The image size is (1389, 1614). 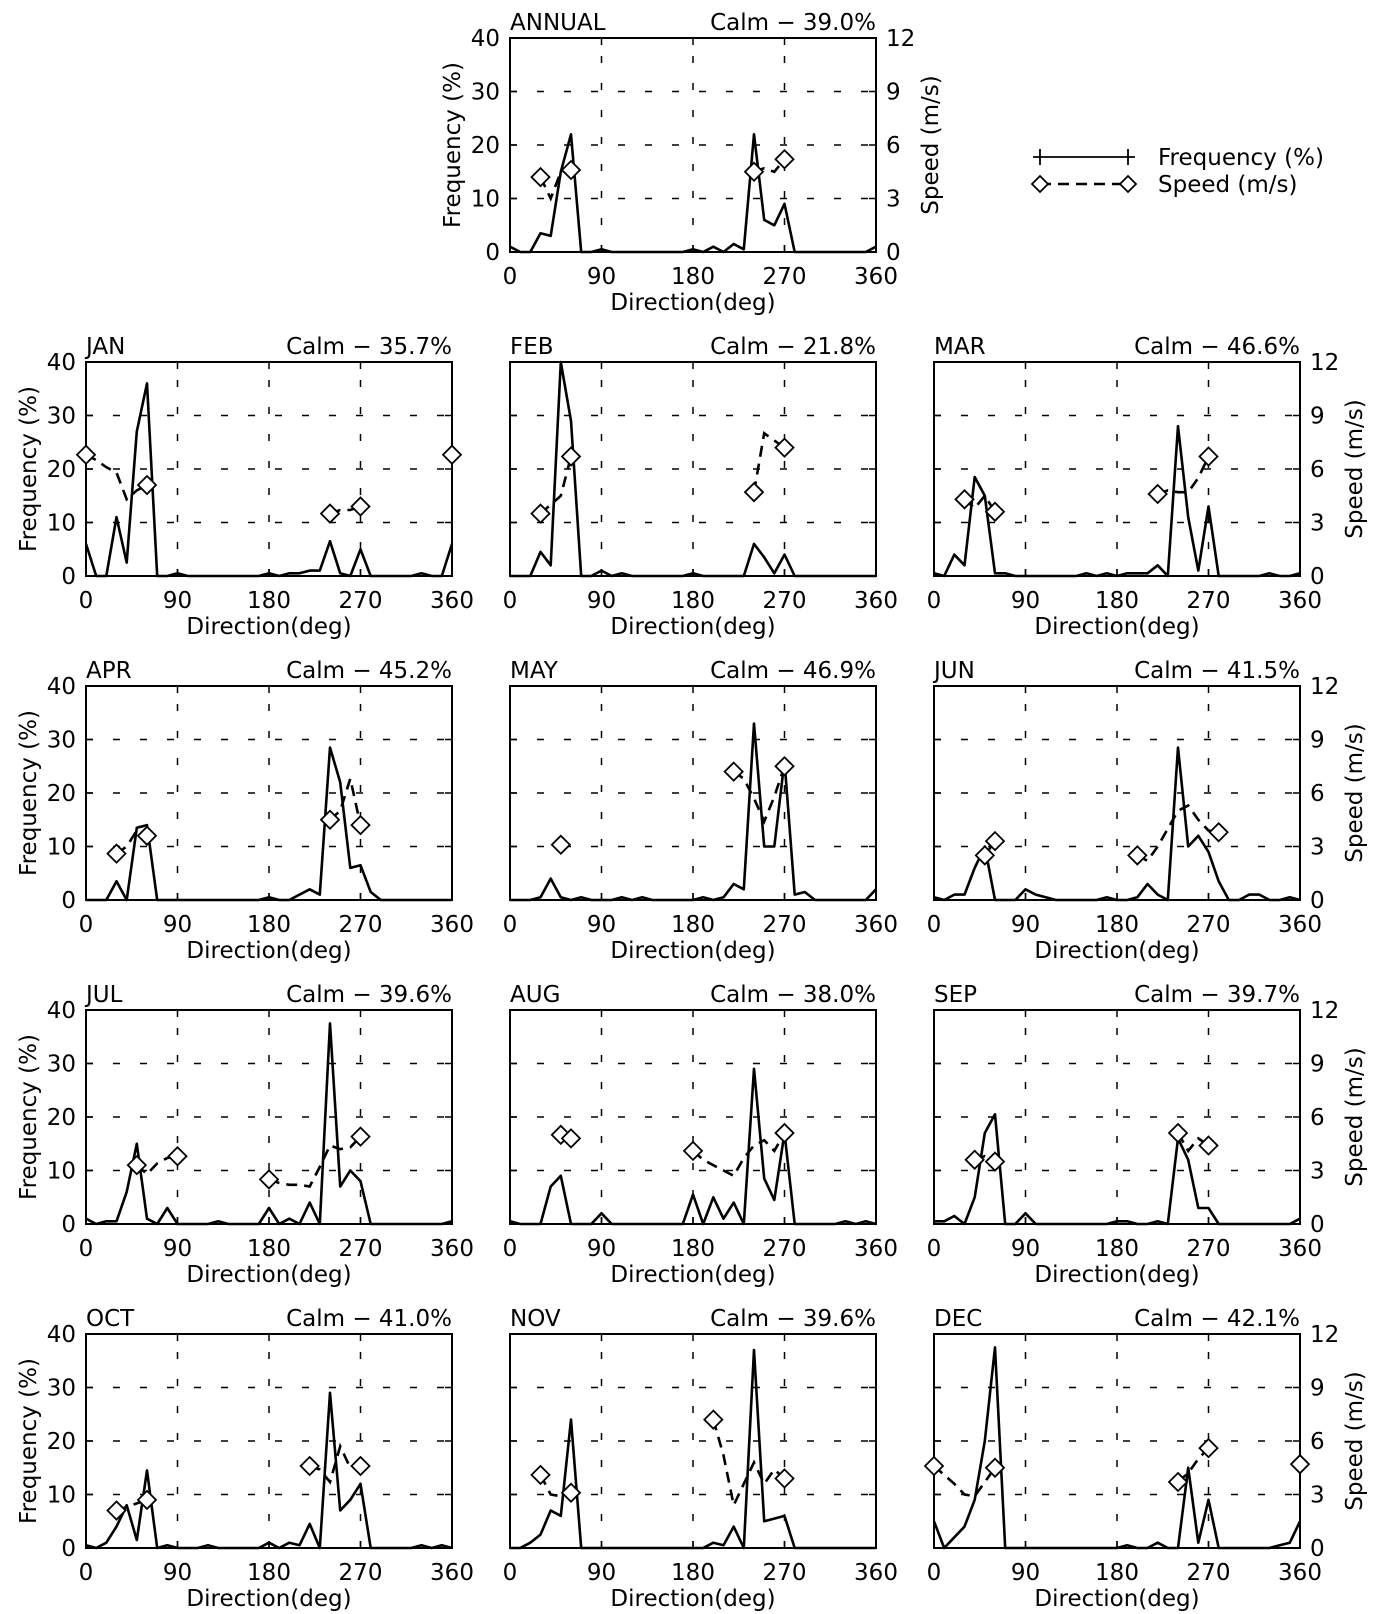 What do you see at coordinates (1217, 1319) in the screenshot?
I see `calm-label: Calm − 42.1%` at bounding box center [1217, 1319].